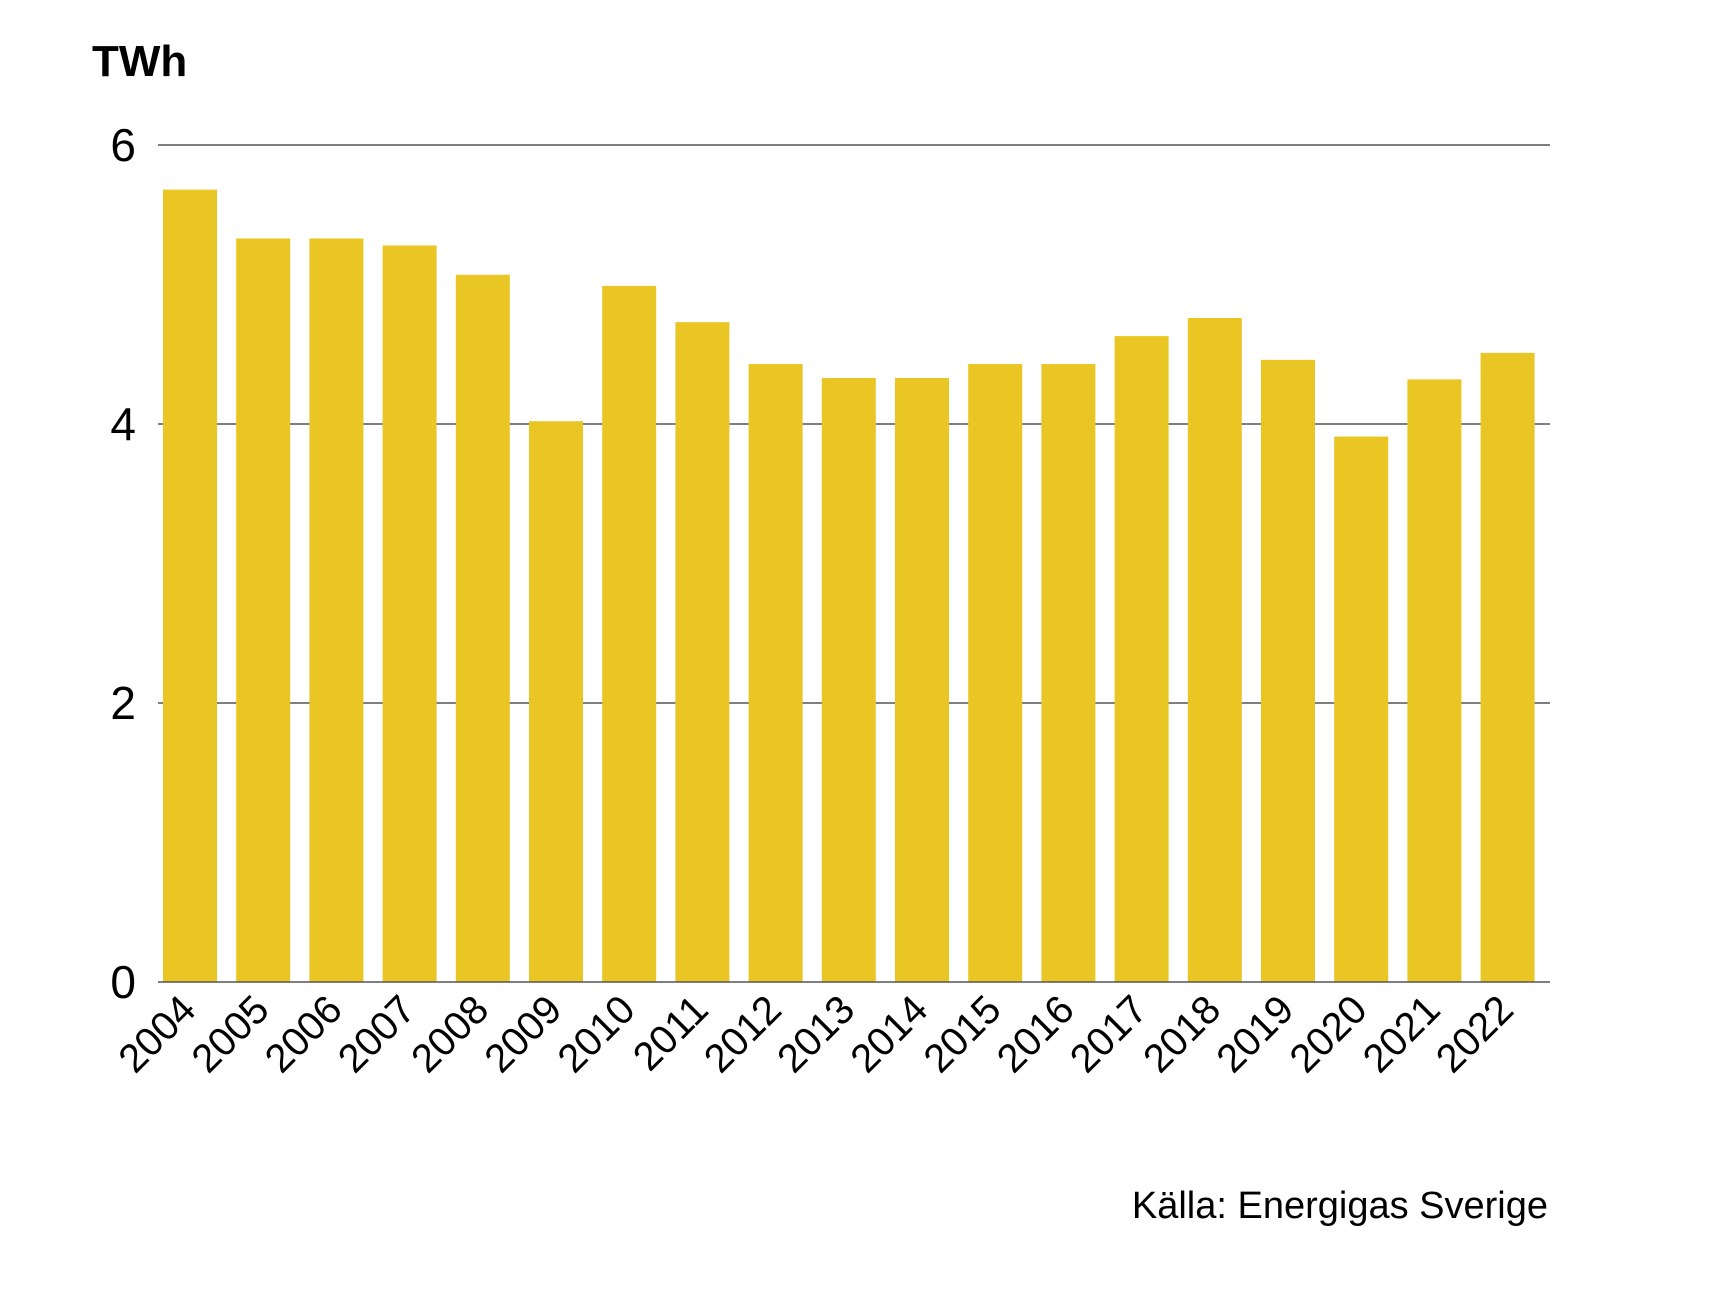 Image resolution: width=1734 pixels, height=1302 pixels. What do you see at coordinates (231, 1034) in the screenshot?
I see `x-tick-label: 2005` at bounding box center [231, 1034].